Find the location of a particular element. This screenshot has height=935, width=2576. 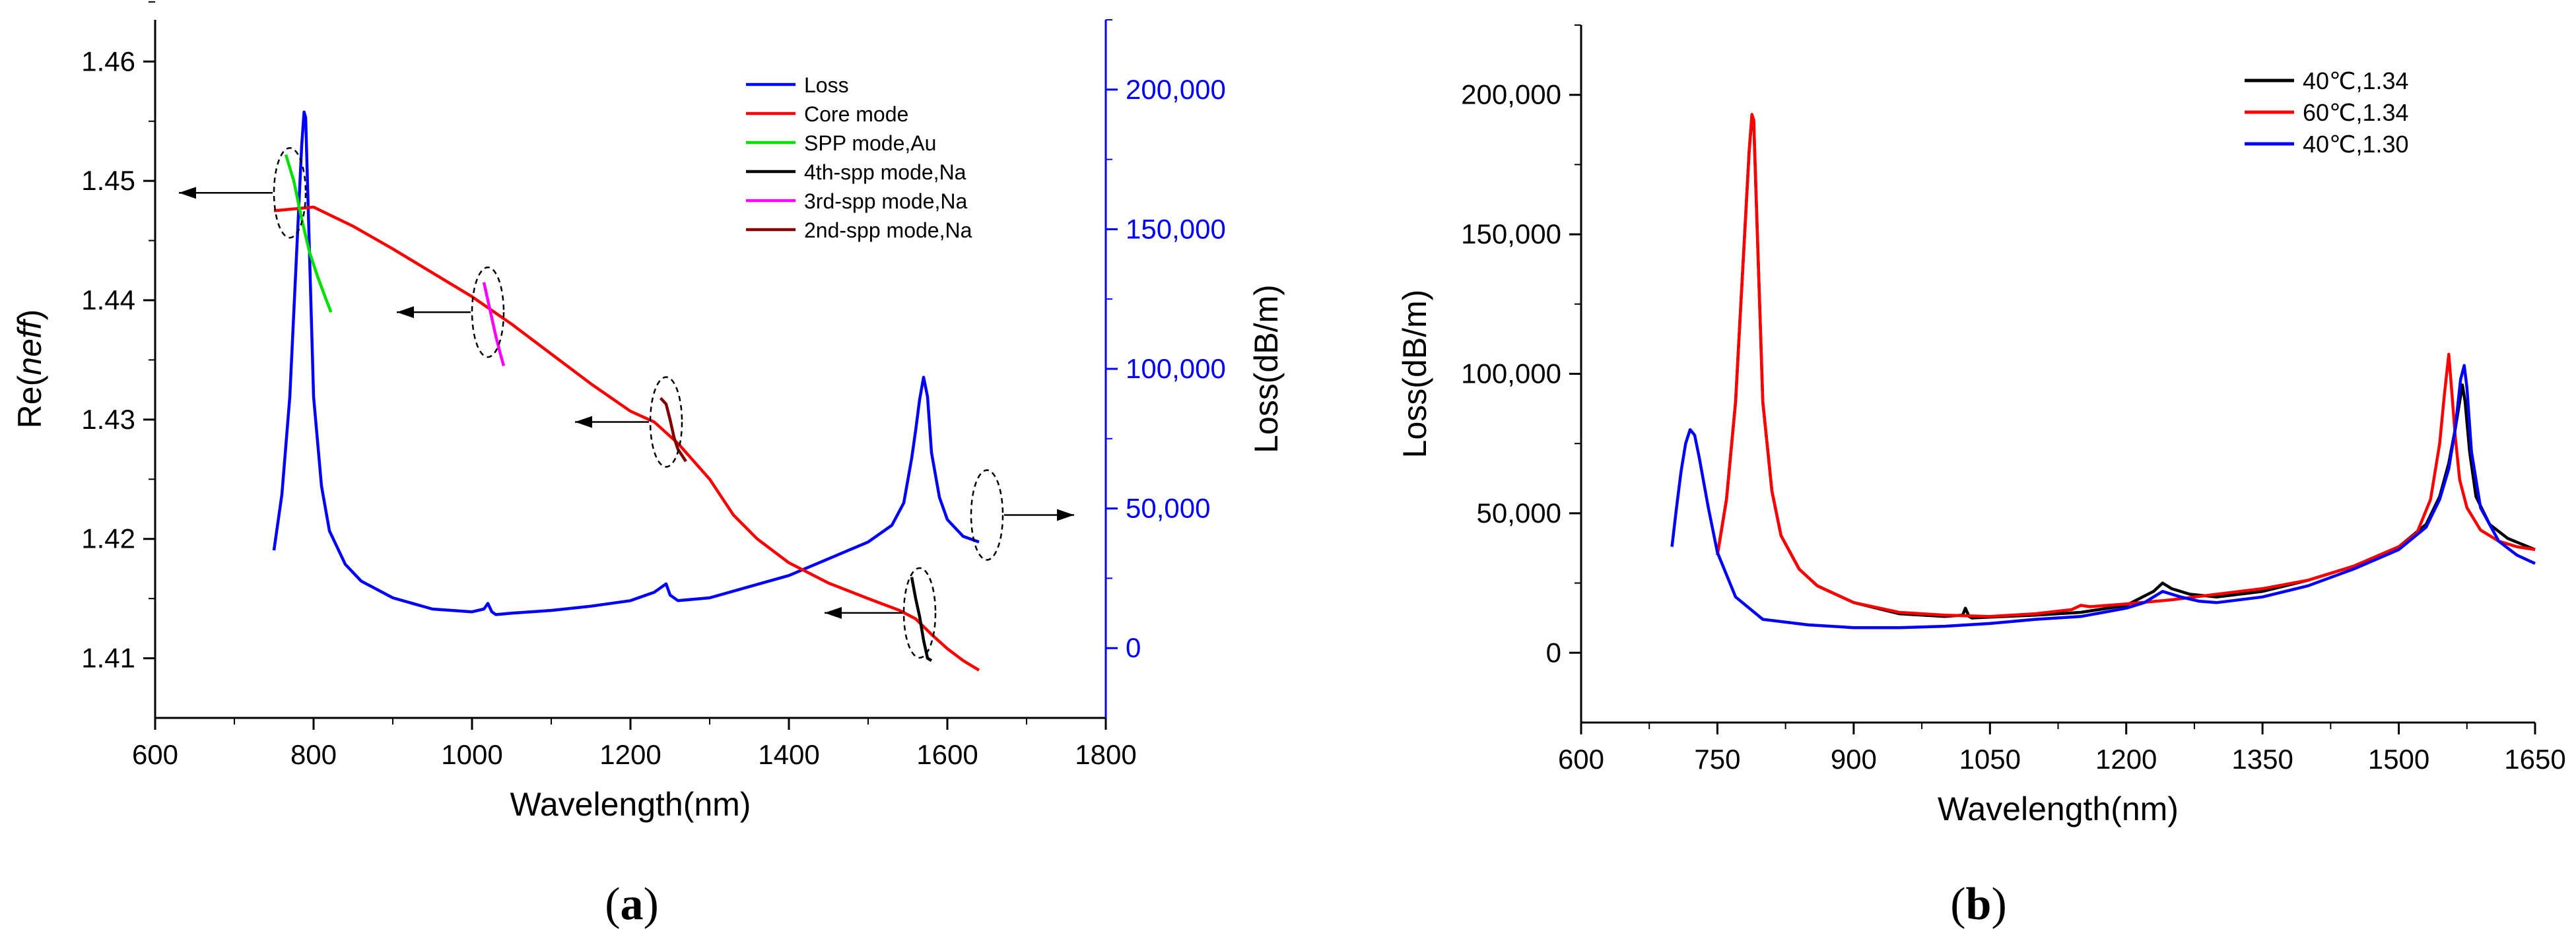

series-line-2nd-spp-mode-na is located at coordinates (673, 430).